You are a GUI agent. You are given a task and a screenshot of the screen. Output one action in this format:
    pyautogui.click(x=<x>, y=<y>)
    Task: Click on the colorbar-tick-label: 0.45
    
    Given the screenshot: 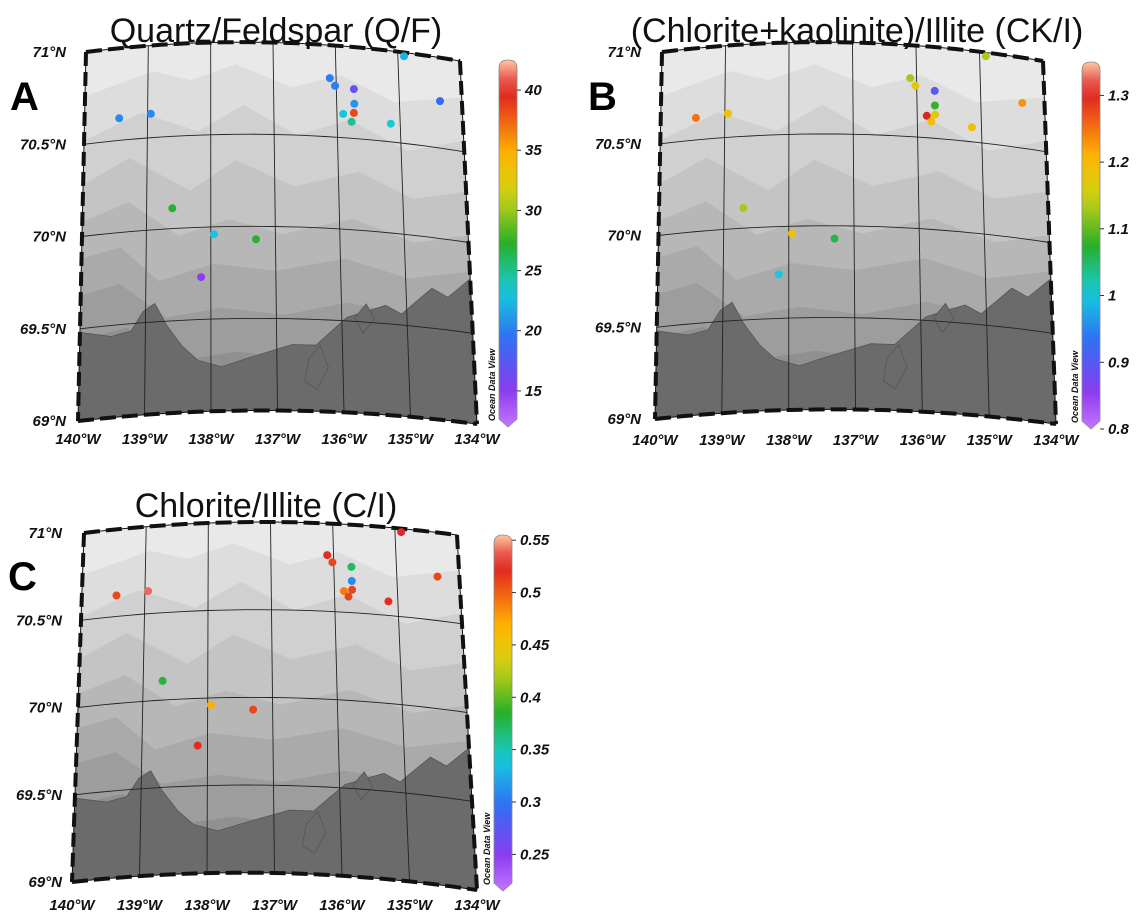 What is the action you would take?
    pyautogui.click(x=535, y=645)
    